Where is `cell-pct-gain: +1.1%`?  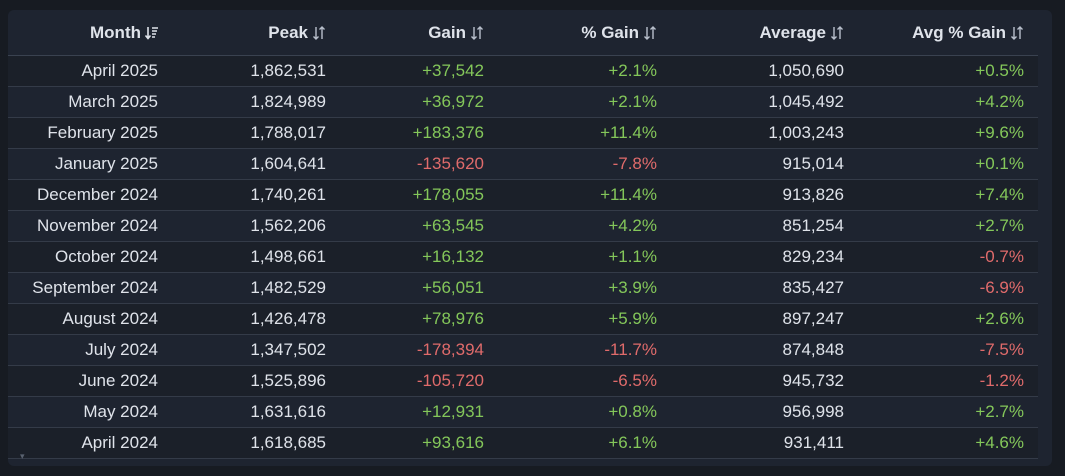 cell-pct-gain: +1.1% is located at coordinates (584, 257).